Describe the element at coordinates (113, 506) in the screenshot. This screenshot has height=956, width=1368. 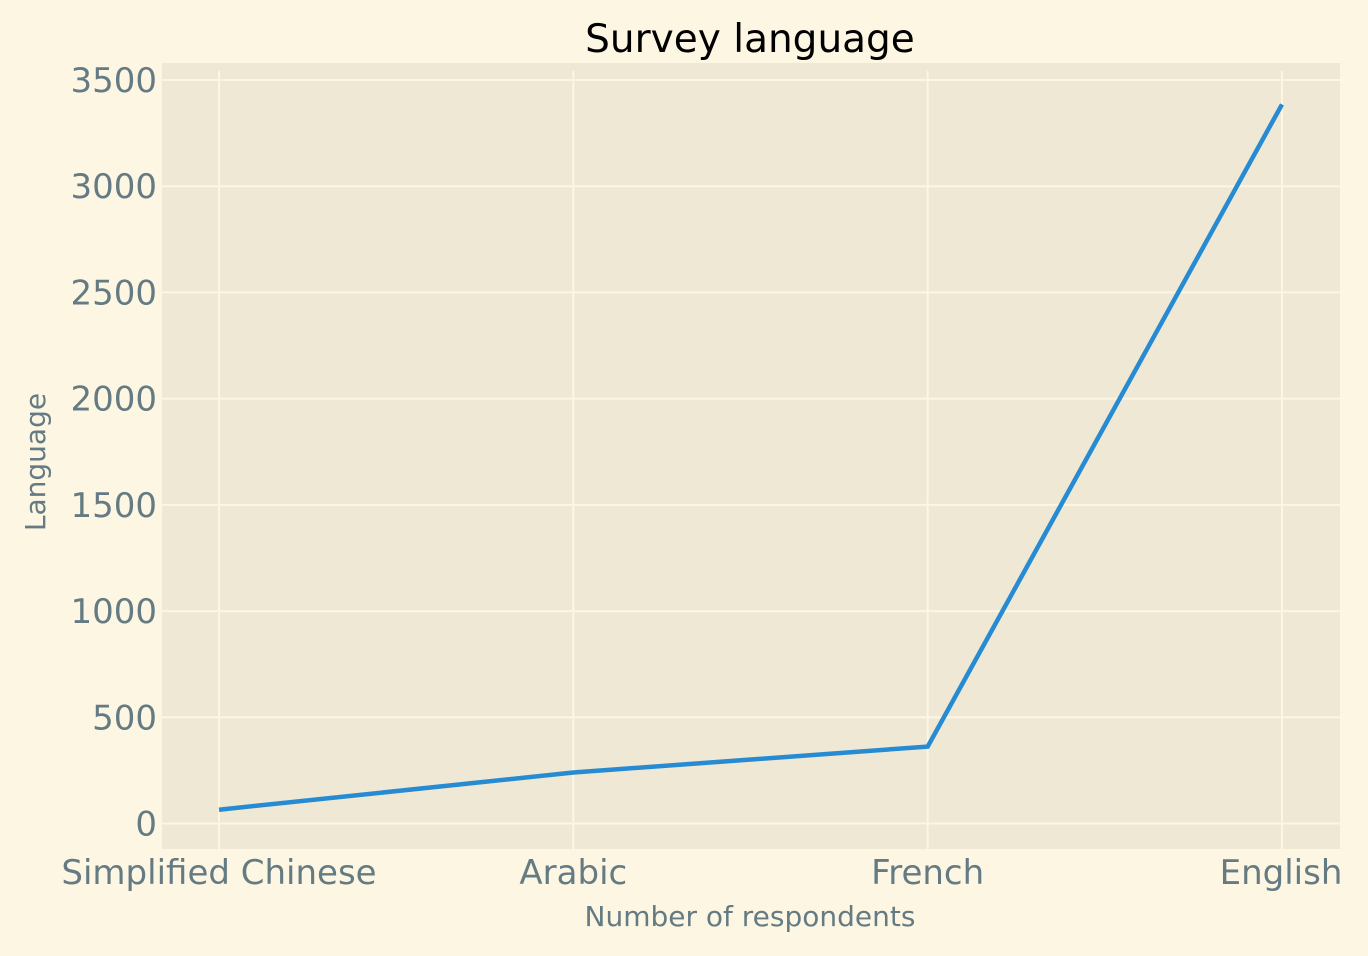
I see `y-tick-label: 1500` at that location.